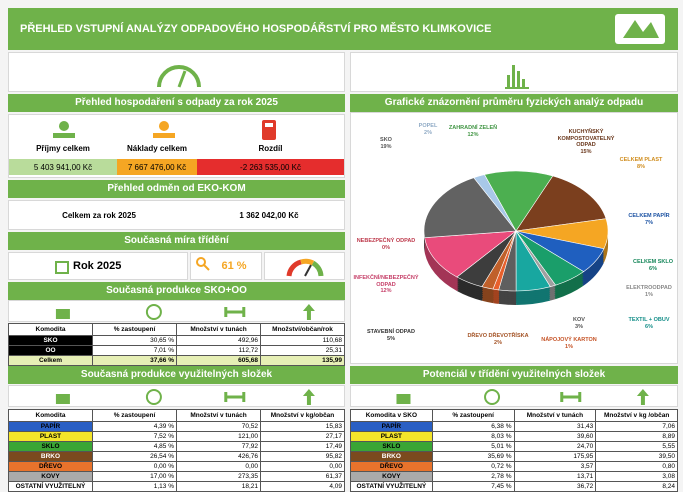 This screenshot has width=683, height=492. I want to click on slice-value: 8%, so click(641, 166).